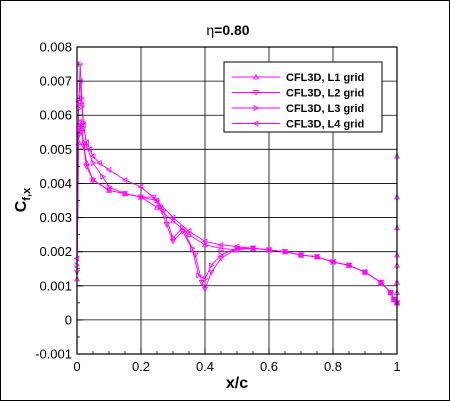  What do you see at coordinates (396, 366) in the screenshot?
I see `x-tick-label: 1` at bounding box center [396, 366].